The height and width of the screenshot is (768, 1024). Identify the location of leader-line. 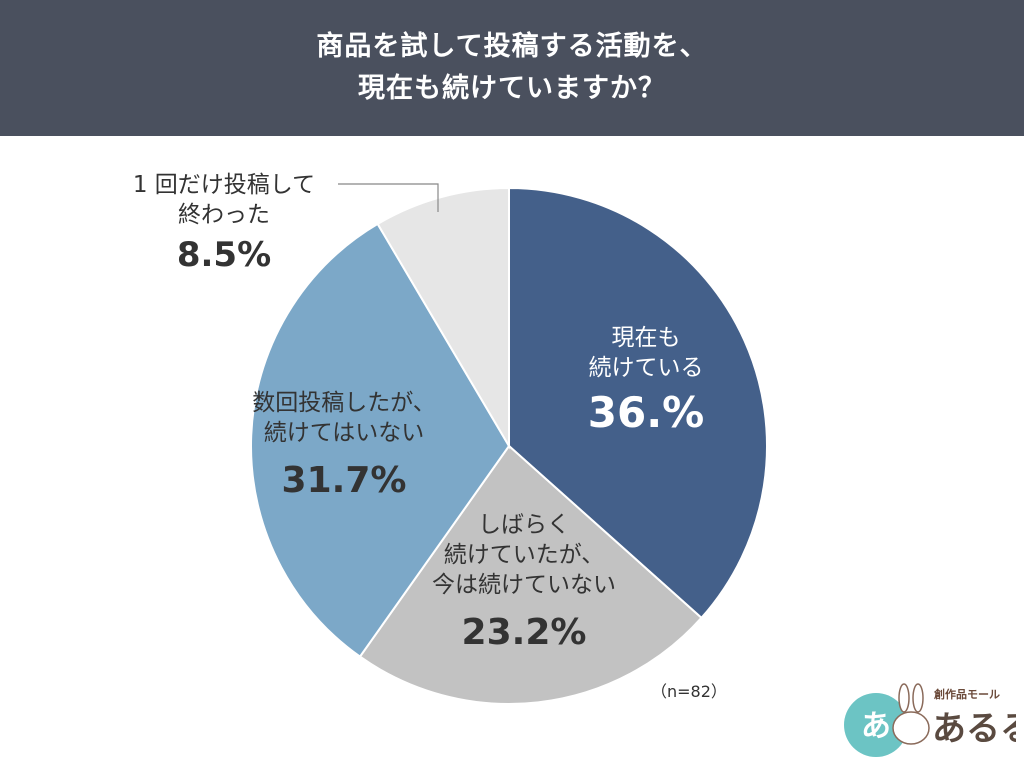
(388, 197).